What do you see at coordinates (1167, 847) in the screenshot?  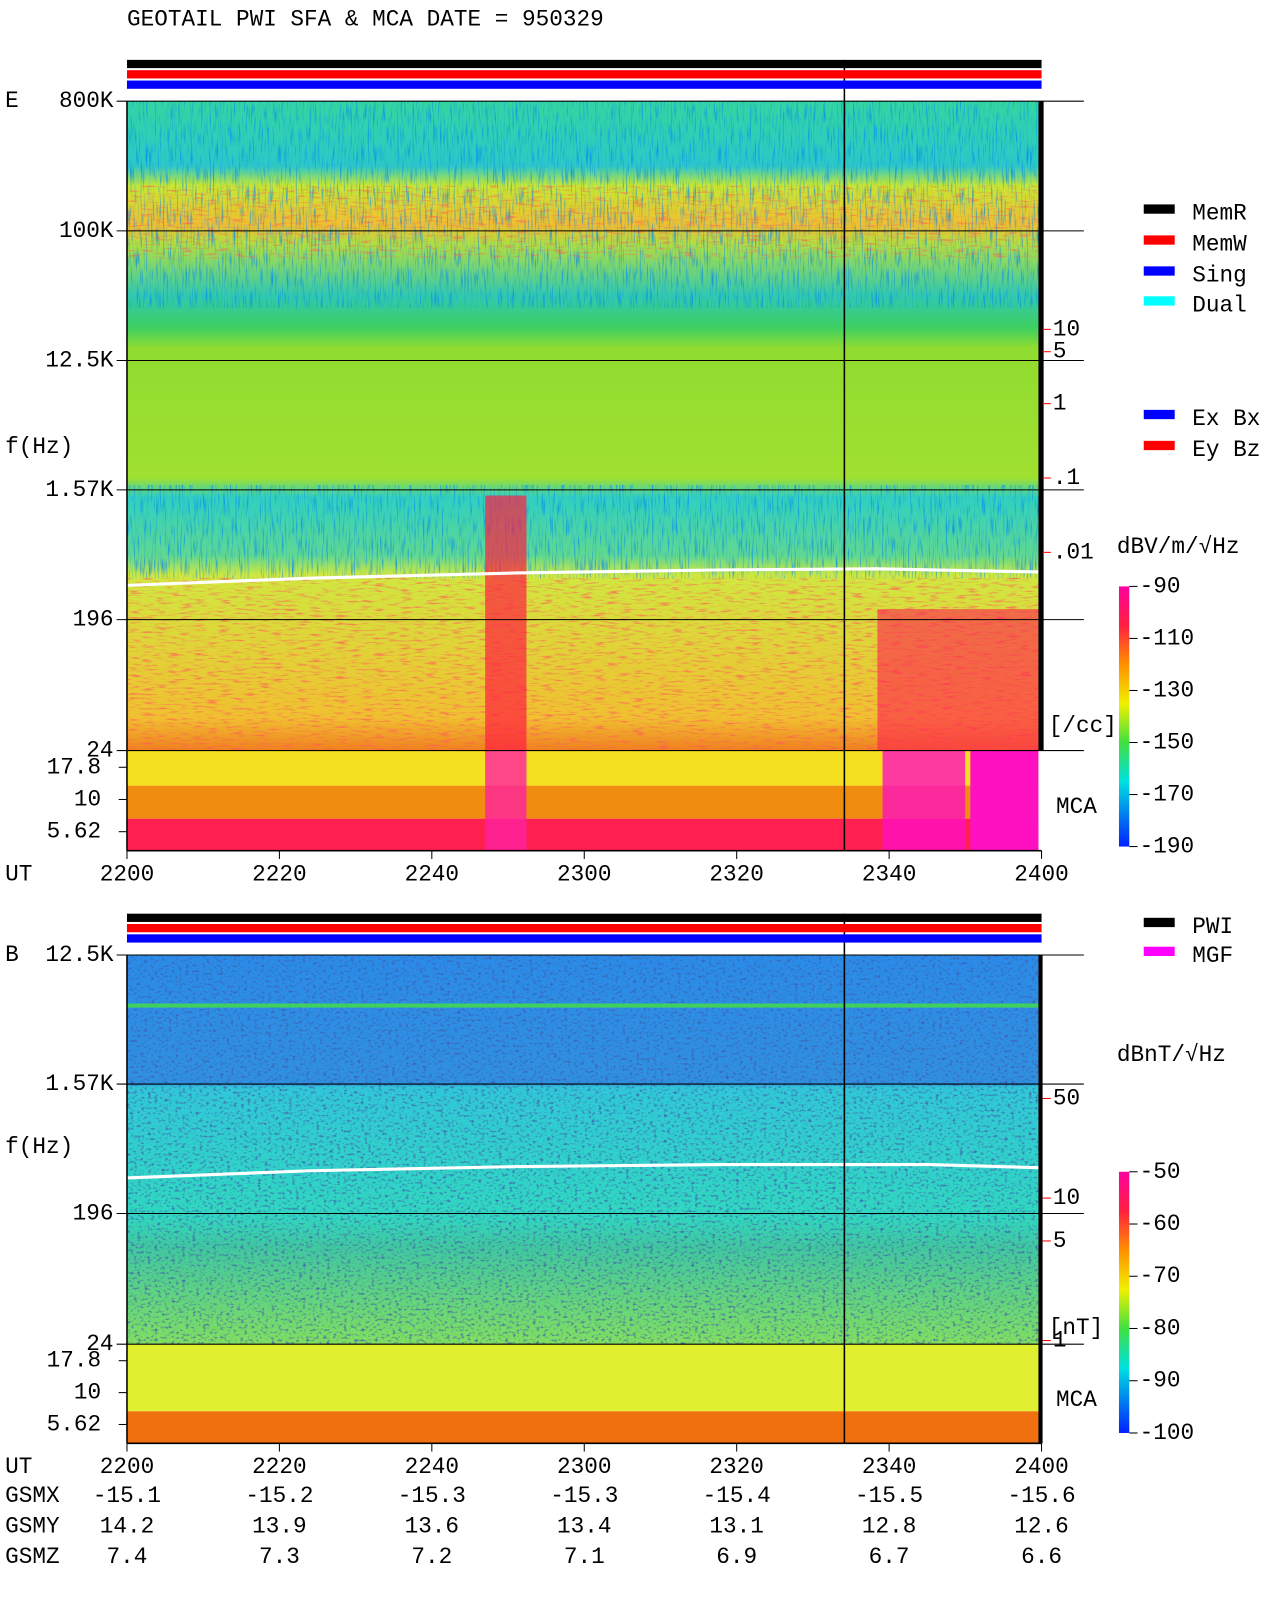 I see `colorbar-tick-label: -190` at bounding box center [1167, 847].